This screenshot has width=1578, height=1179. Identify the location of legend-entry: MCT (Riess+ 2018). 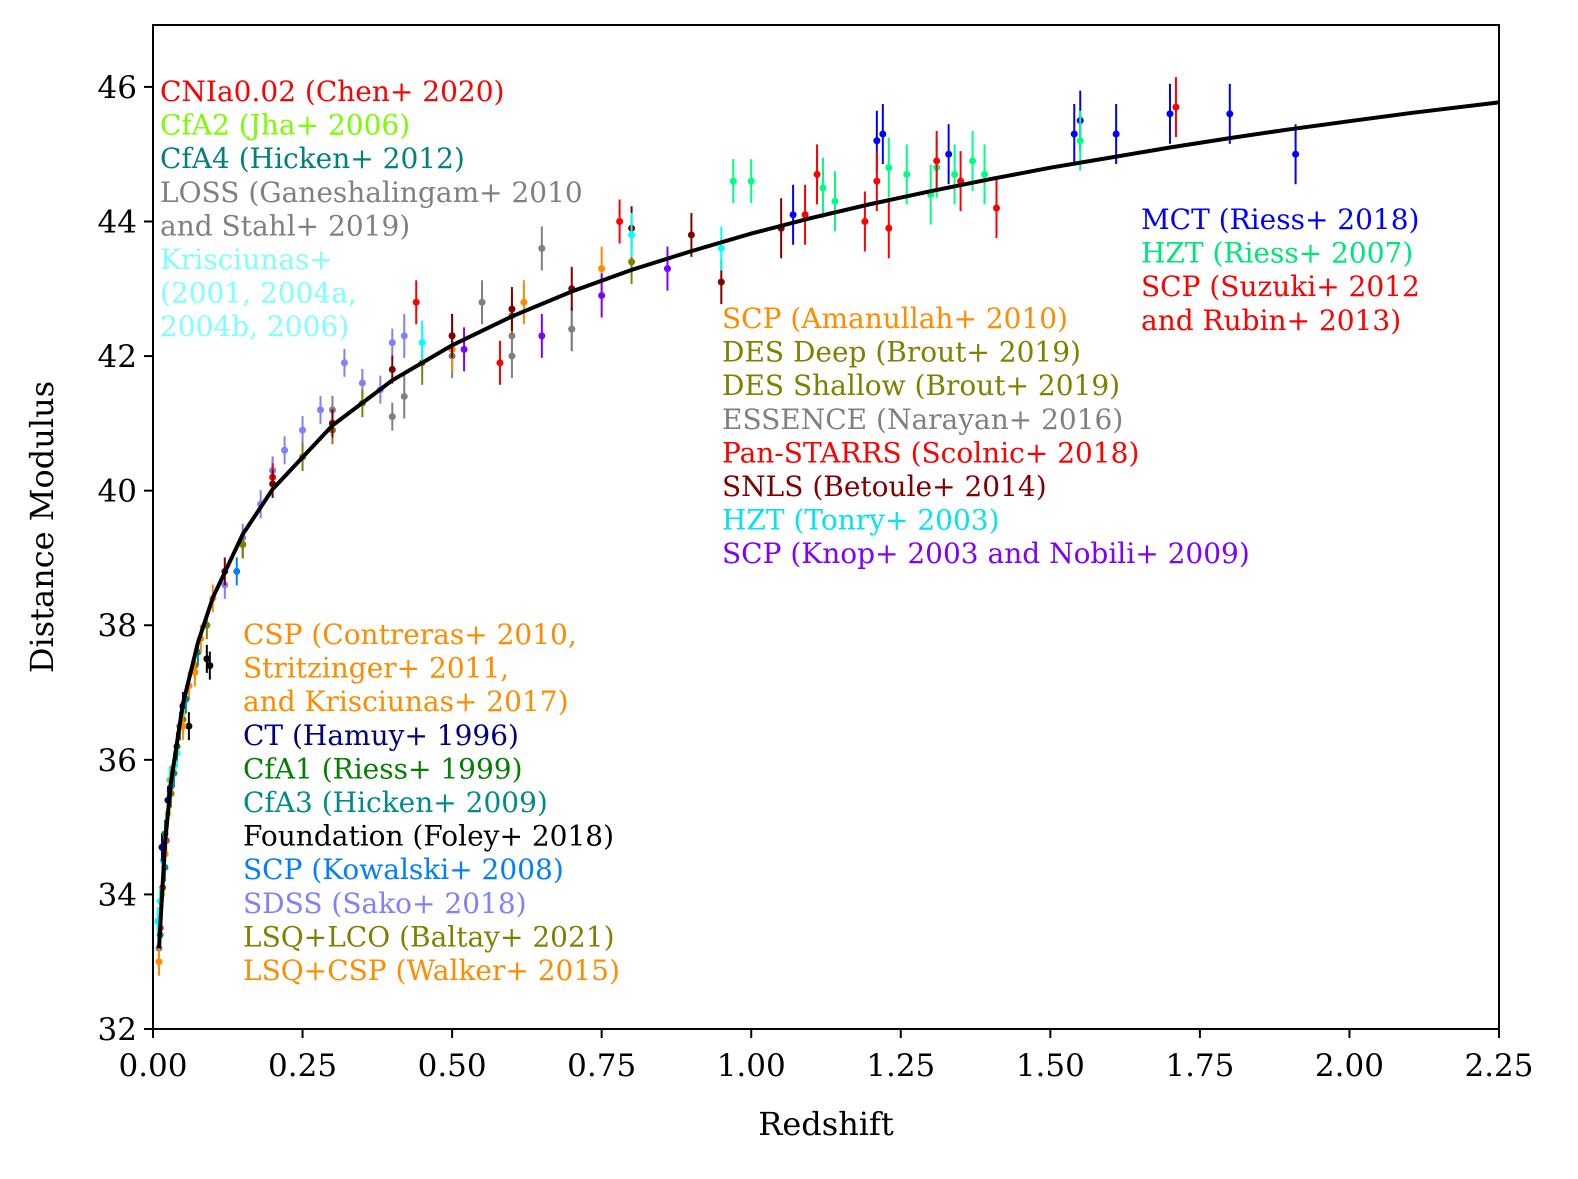
(1280, 219).